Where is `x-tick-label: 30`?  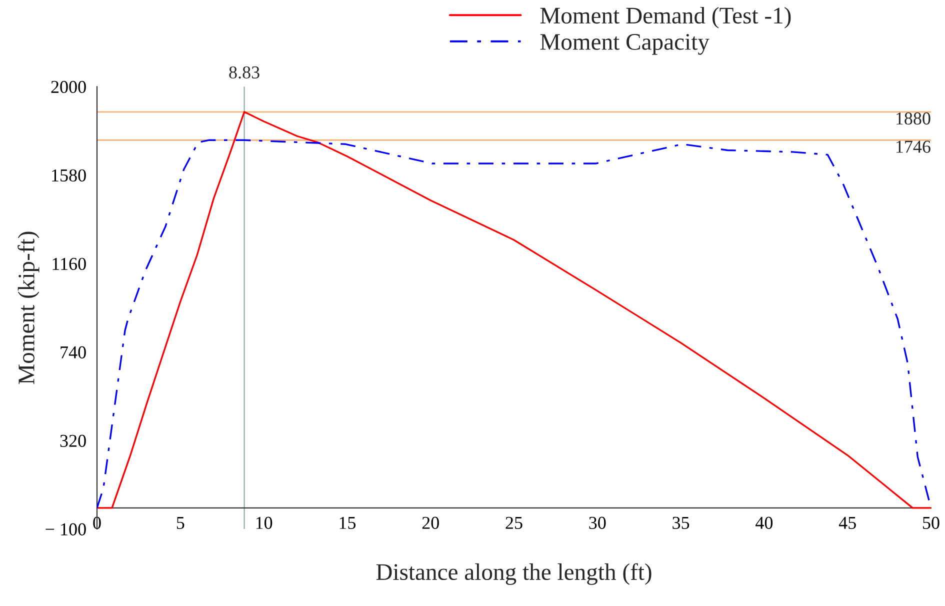
x-tick-label: 30 is located at coordinates (597, 522).